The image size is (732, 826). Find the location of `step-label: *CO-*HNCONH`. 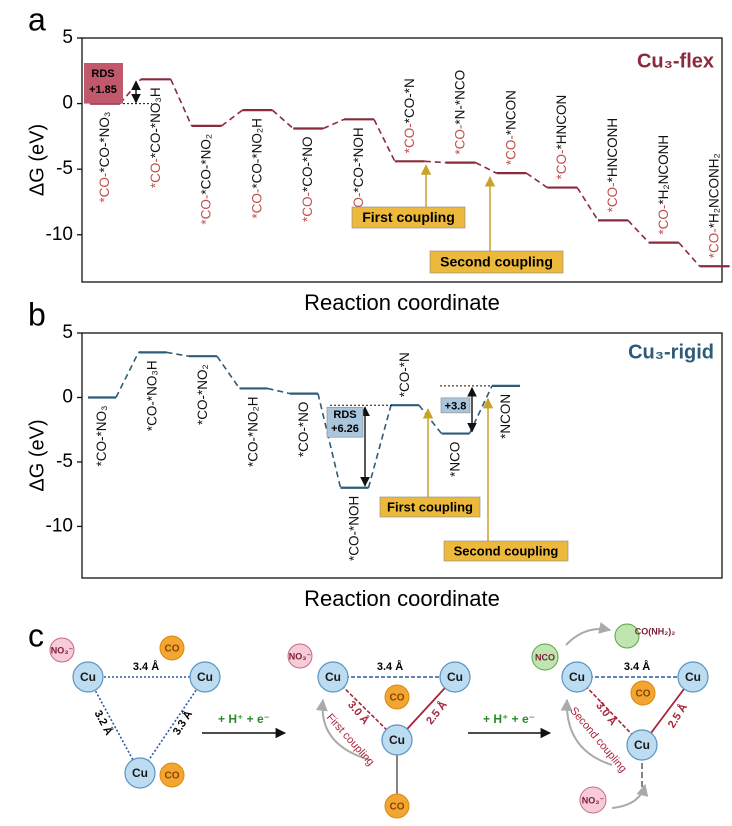

step-label: *CO-*HNCONH is located at coordinates (612, 165).